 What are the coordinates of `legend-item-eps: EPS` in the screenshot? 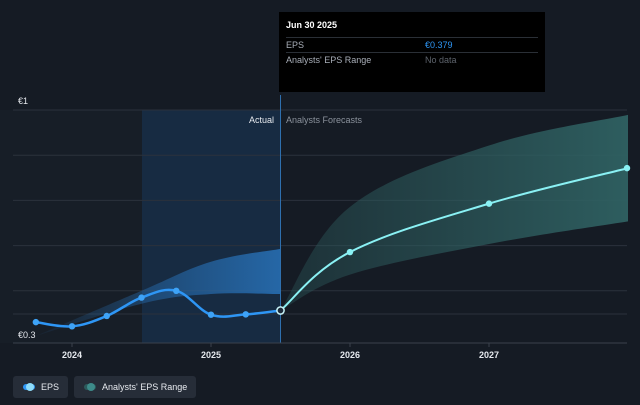 It's located at (41, 387).